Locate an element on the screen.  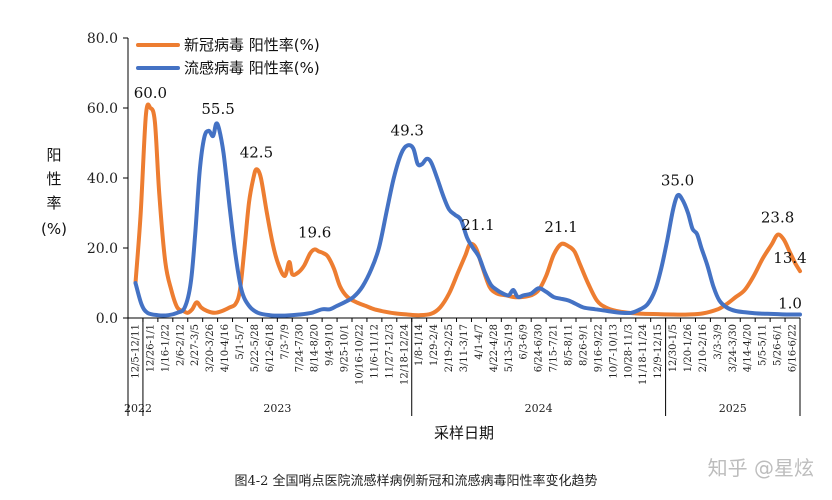
x-tick-label: 12/26-1/1 is located at coordinates (150, 348).